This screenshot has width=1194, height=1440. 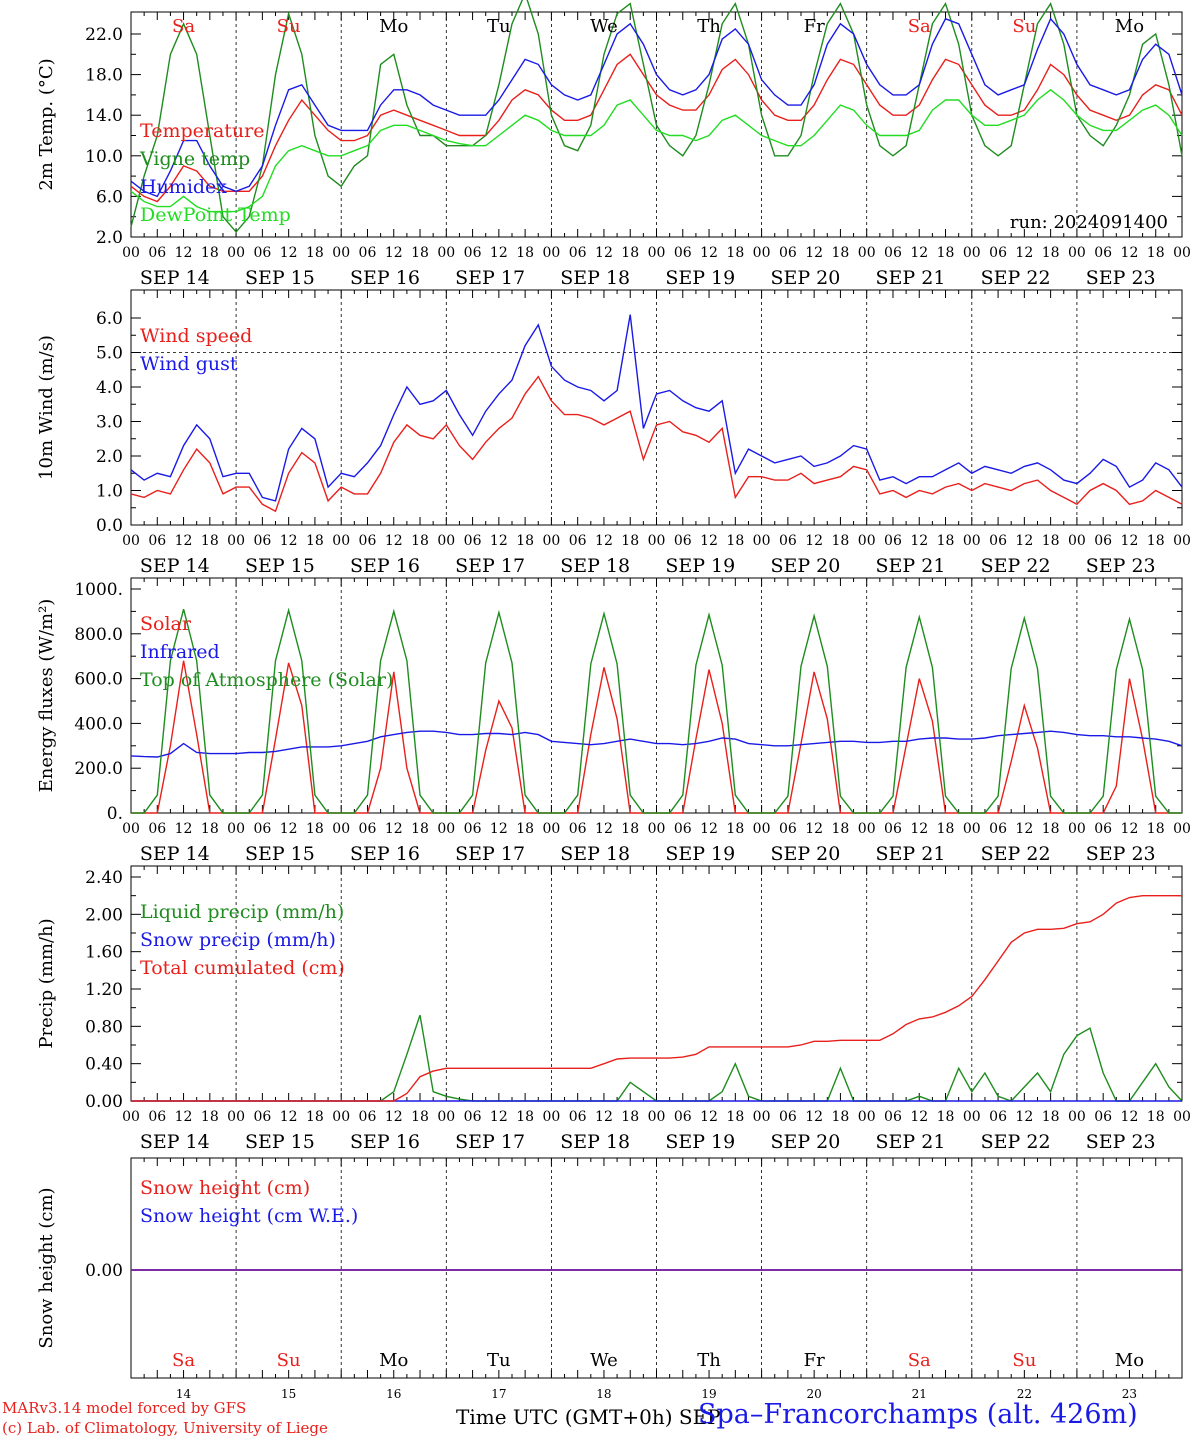 What do you see at coordinates (194, 159) in the screenshot?
I see `legend-entry: Vigne temp` at bounding box center [194, 159].